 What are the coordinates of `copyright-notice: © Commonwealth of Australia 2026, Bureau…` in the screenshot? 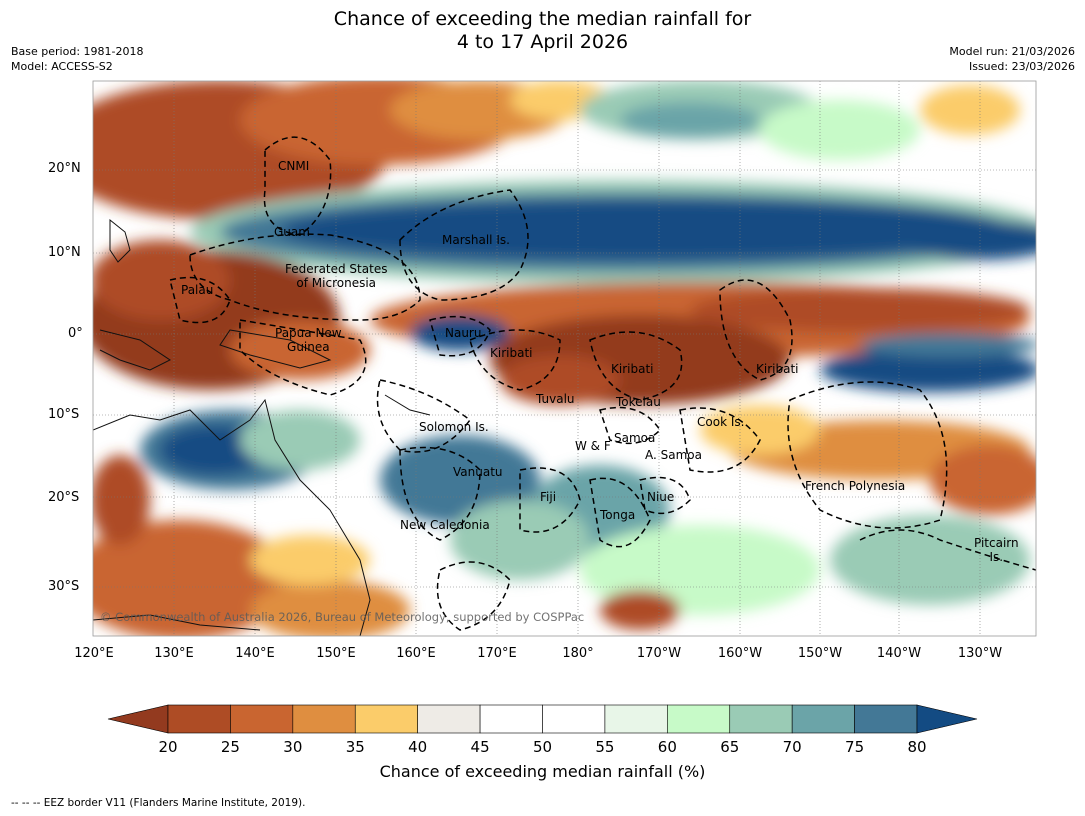 It's located at (342, 617).